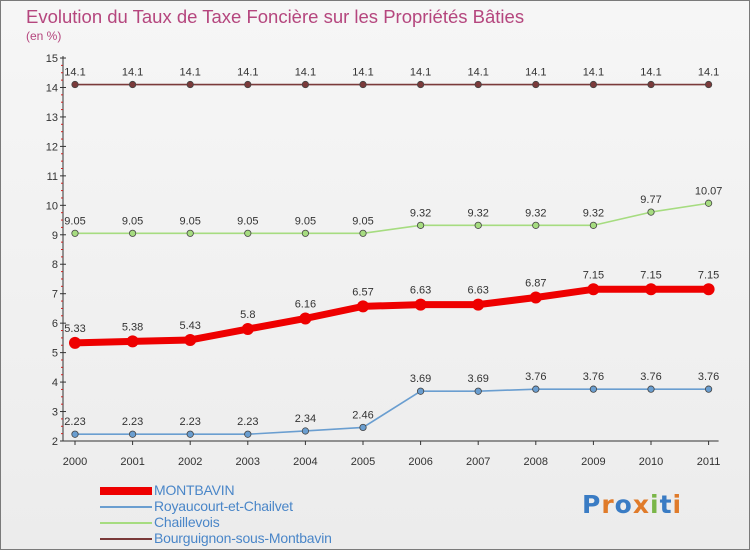 This screenshot has height=550, width=750. Describe the element at coordinates (593, 462) in the screenshot. I see `x-tick-label: 2009` at that location.